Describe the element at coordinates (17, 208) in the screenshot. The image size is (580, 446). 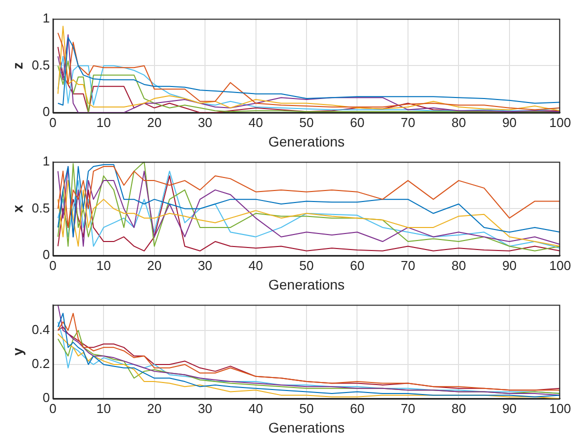
I see `y-axis-title: x` at that location.